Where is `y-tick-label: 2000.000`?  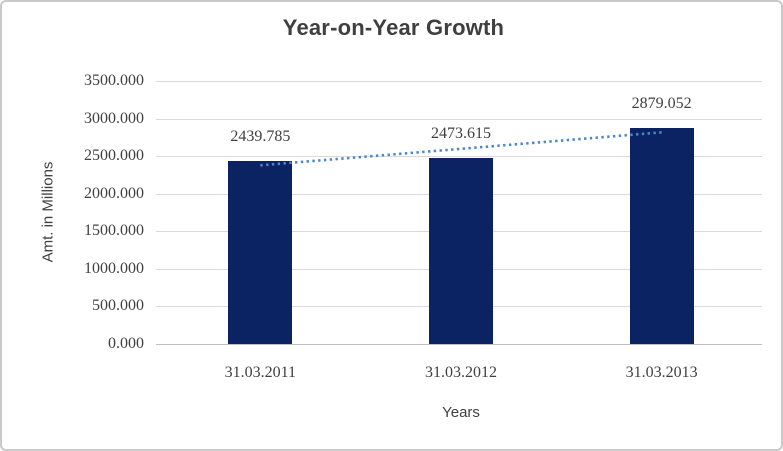 y-tick-label: 2000.000 is located at coordinates (114, 193).